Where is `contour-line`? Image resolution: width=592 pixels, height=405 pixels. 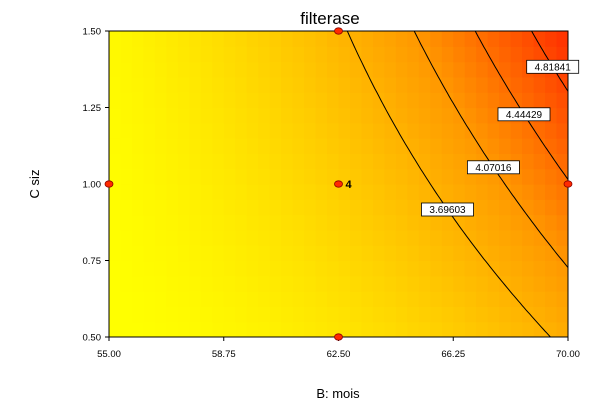
contour-line is located at coordinates (549, 61).